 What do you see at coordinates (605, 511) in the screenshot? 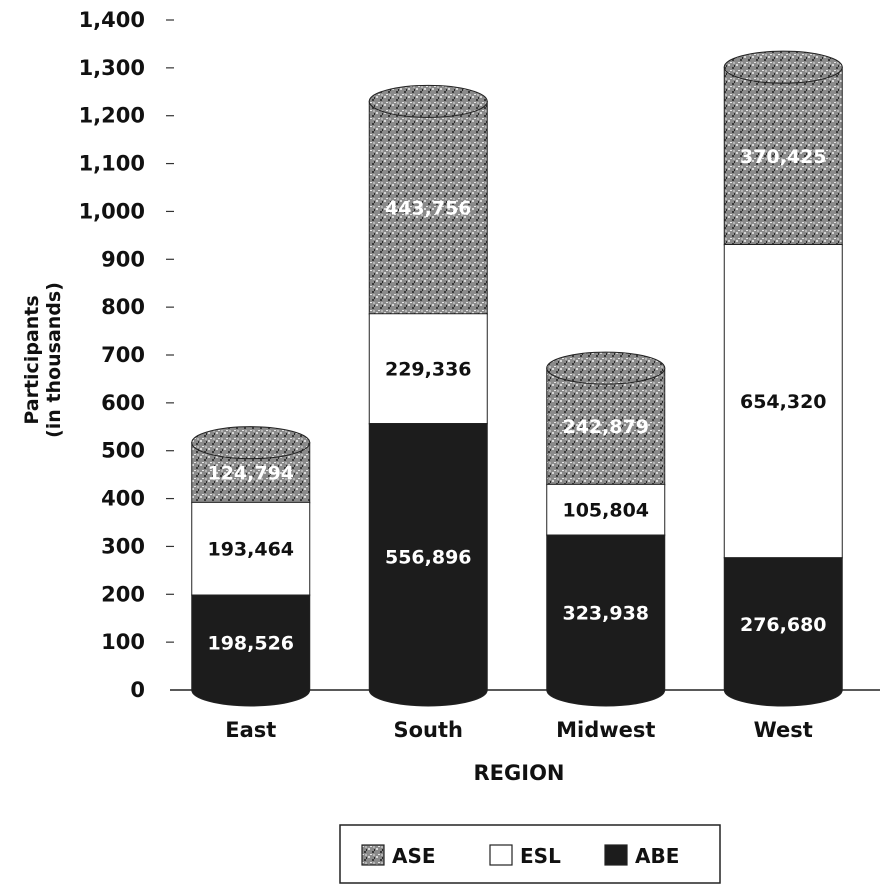
I see `data-label-esl: 105,804` at bounding box center [605, 511].